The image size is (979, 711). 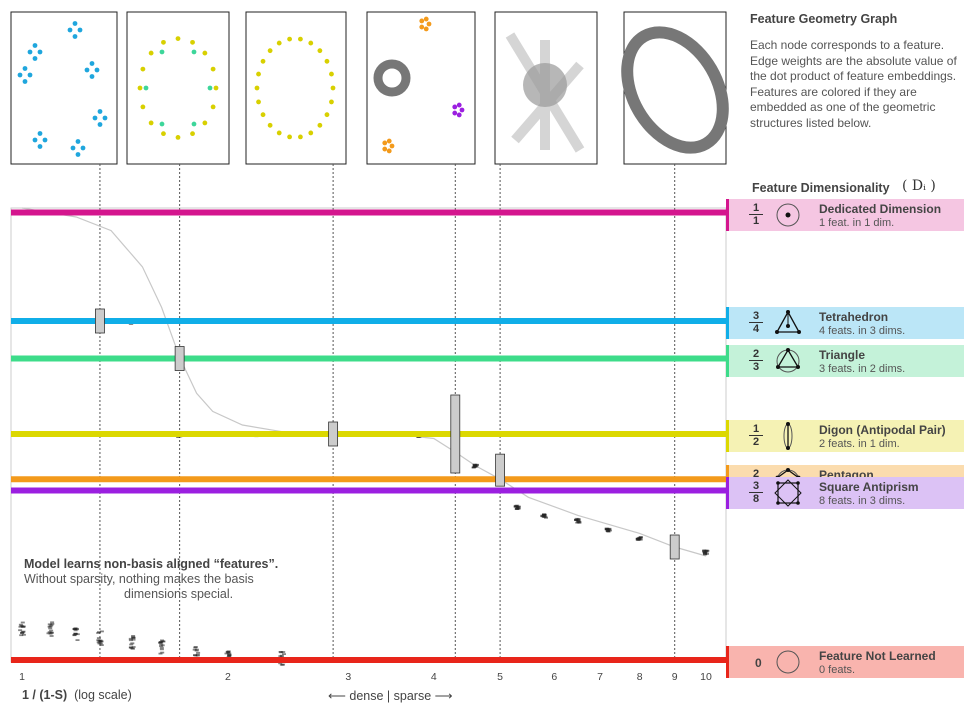 I want to click on x-tick-label: 10, so click(x=706, y=677).